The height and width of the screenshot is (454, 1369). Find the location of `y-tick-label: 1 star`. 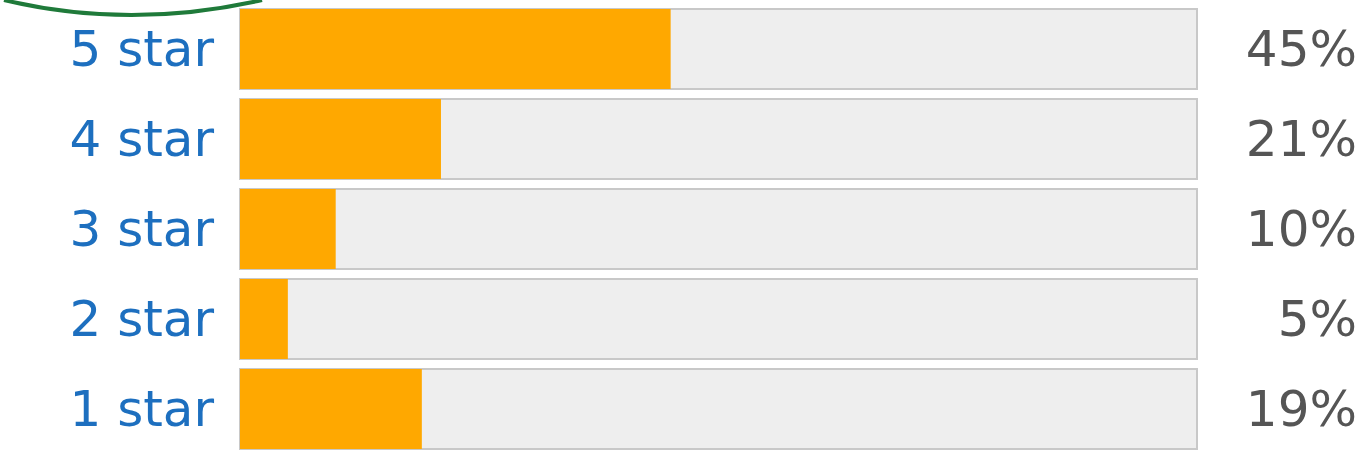

y-tick-label: 1 star is located at coordinates (142, 409).